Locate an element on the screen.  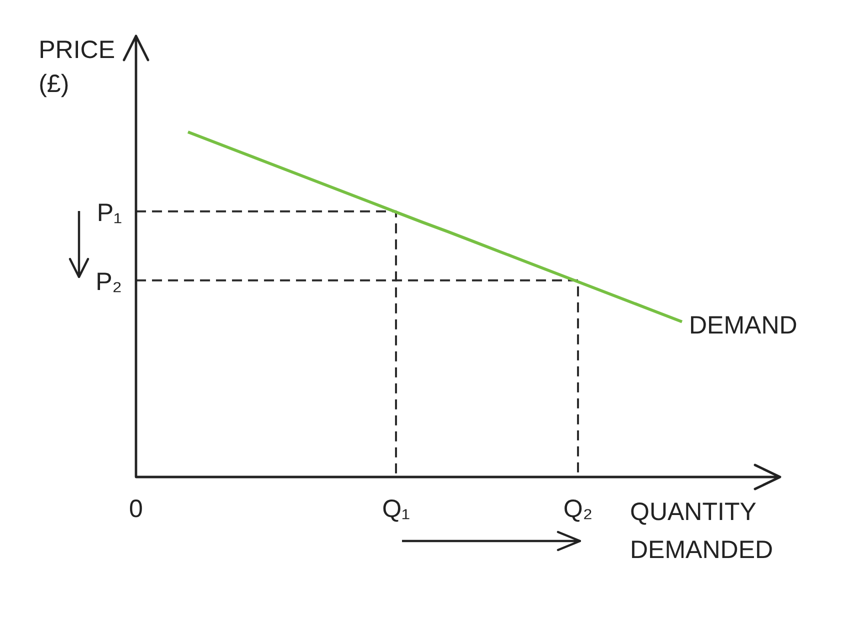
x-tick-label: Q₂ is located at coordinates (578, 508).